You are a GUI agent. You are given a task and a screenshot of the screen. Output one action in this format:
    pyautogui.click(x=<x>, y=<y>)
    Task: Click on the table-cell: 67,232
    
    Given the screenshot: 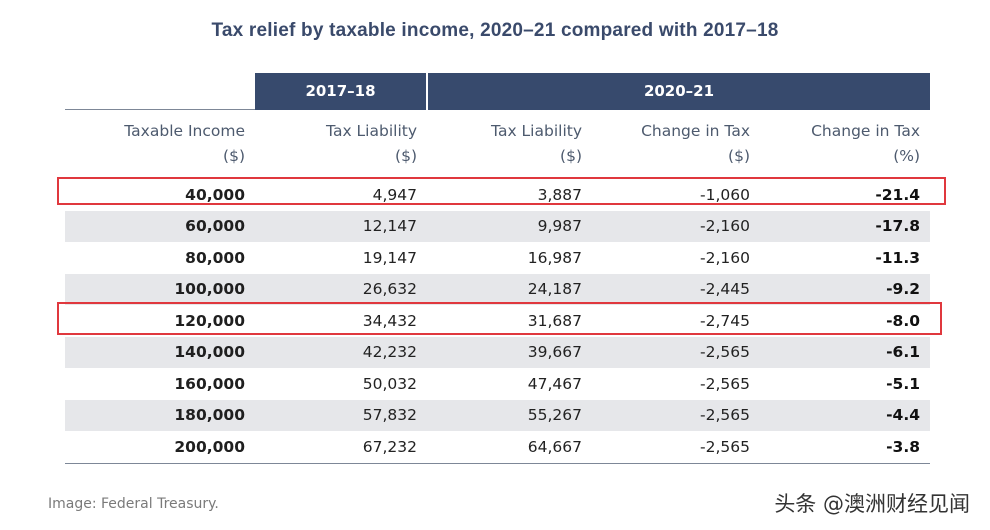 What is the action you would take?
    pyautogui.click(x=341, y=447)
    